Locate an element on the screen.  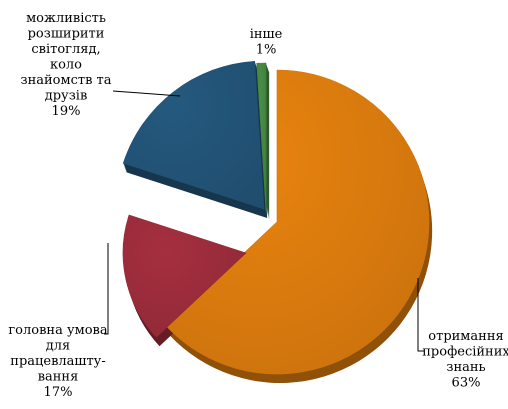
slice-label-line: для is located at coordinates (58, 346).